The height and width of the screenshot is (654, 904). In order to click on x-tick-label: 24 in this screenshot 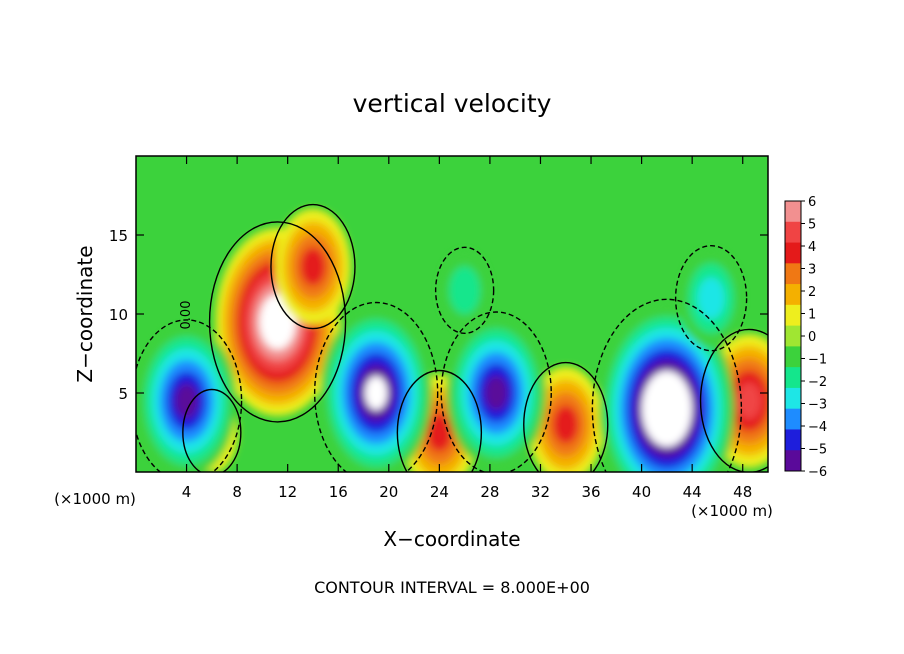, I will do `click(439, 492)`.